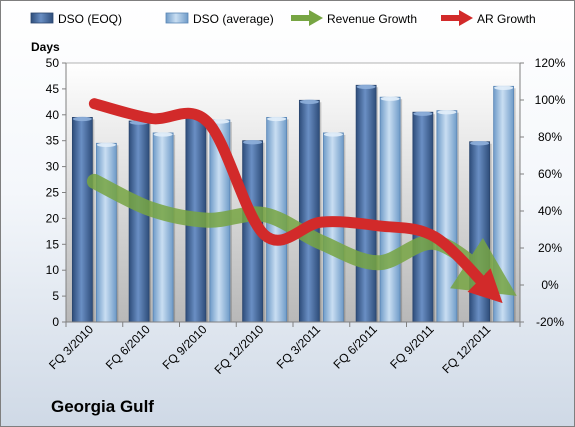 The image size is (575, 427). I want to click on legend-label: DSO (average), so click(233, 19).